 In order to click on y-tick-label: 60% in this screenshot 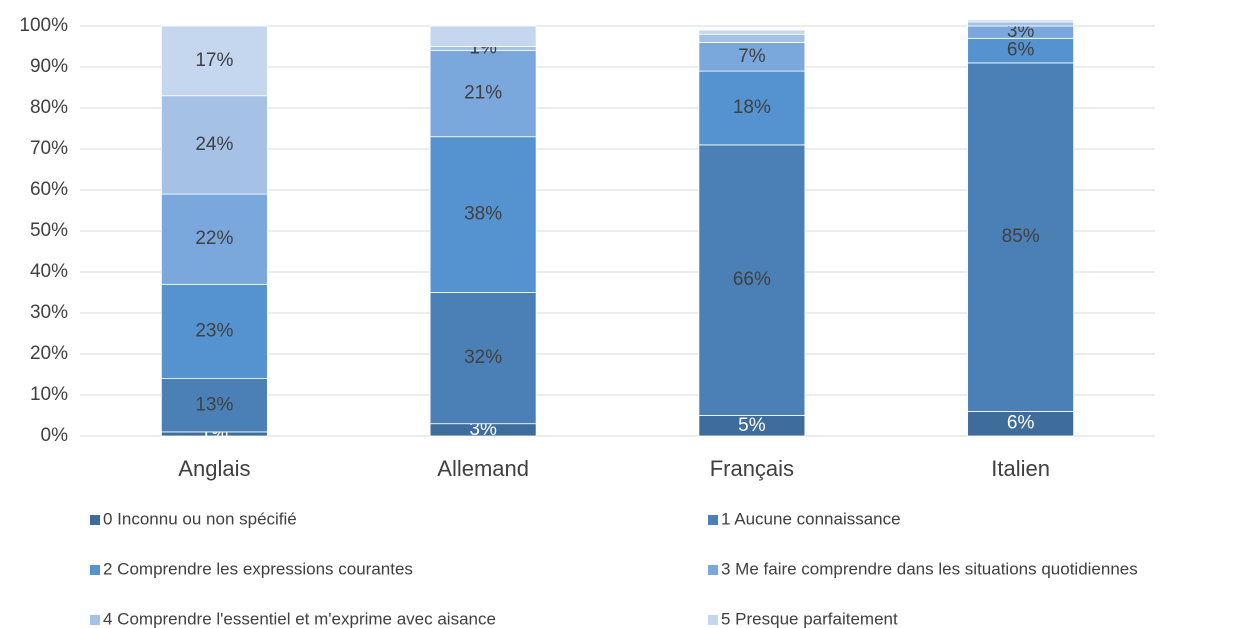, I will do `click(49, 189)`.